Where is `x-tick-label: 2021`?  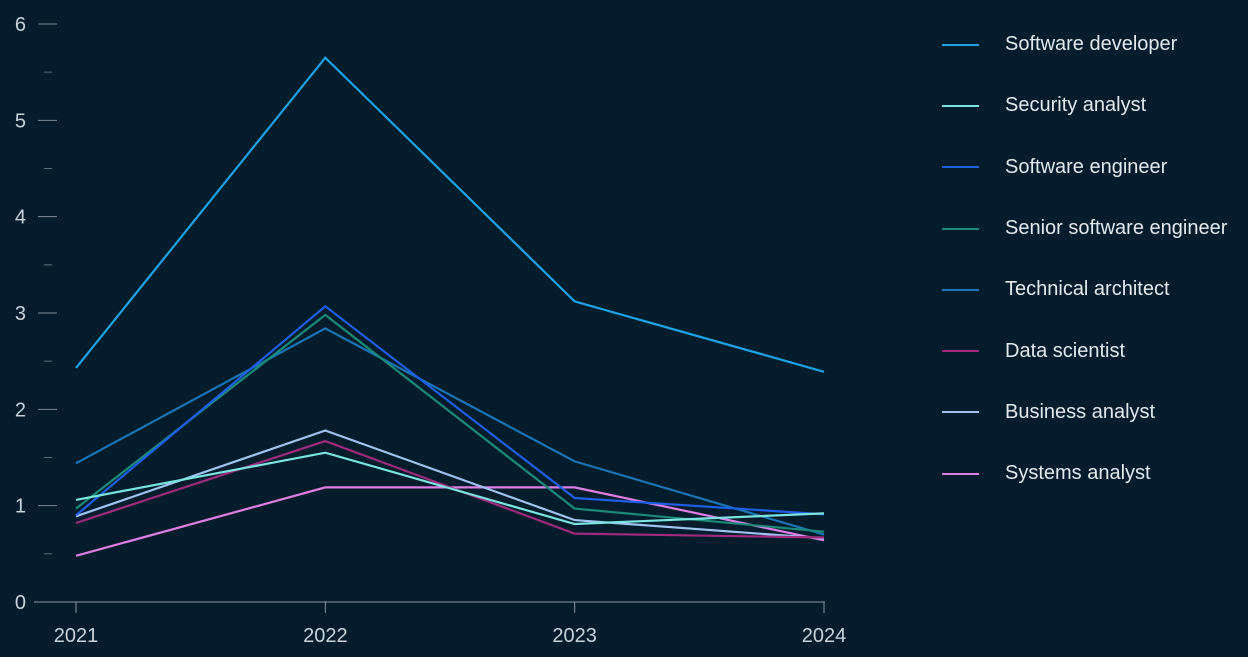
x-tick-label: 2021 is located at coordinates (76, 636).